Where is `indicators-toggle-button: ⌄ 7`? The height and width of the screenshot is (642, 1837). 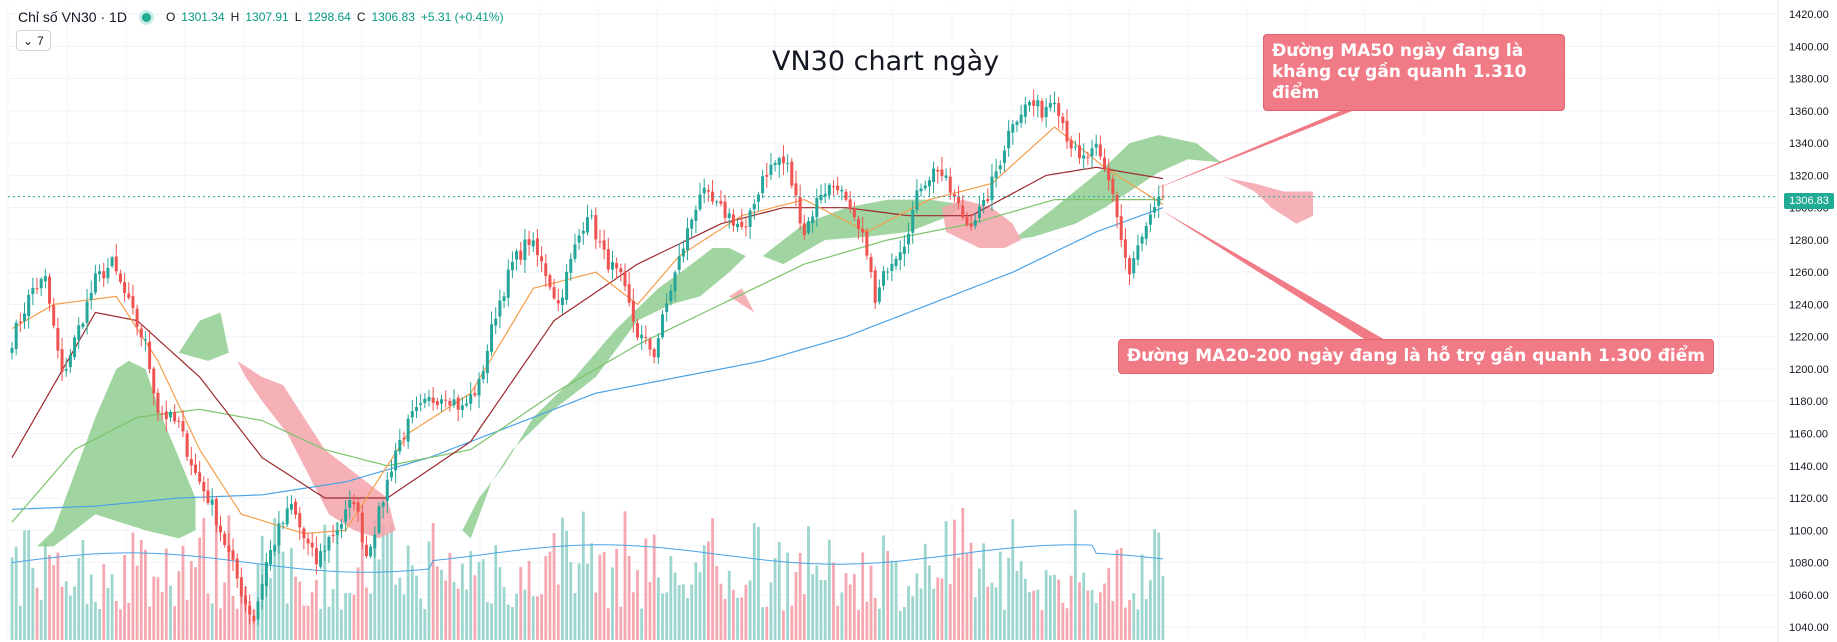
indicators-toggle-button: ⌄ 7 is located at coordinates (33, 40).